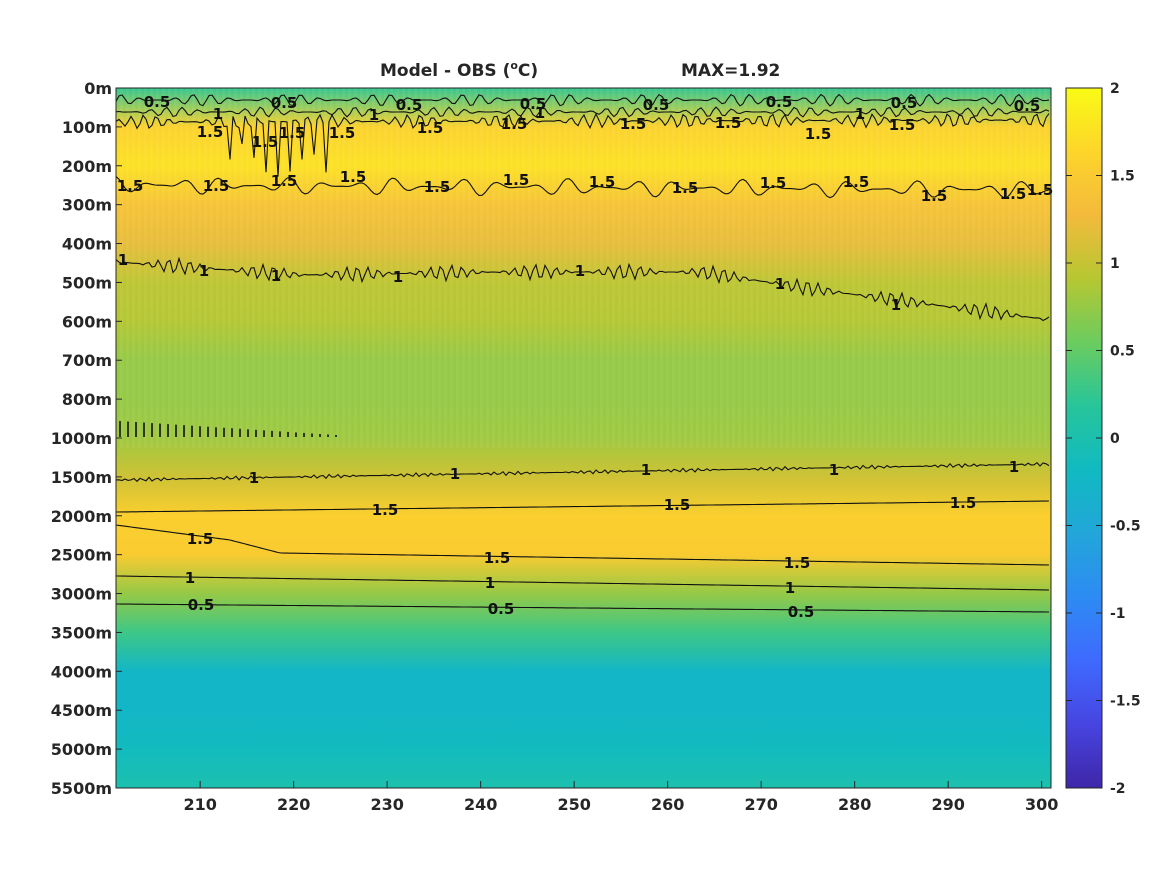 This screenshot has width=1167, height=875. What do you see at coordinates (98, 88) in the screenshot?
I see `y-tick-label: 0m` at bounding box center [98, 88].